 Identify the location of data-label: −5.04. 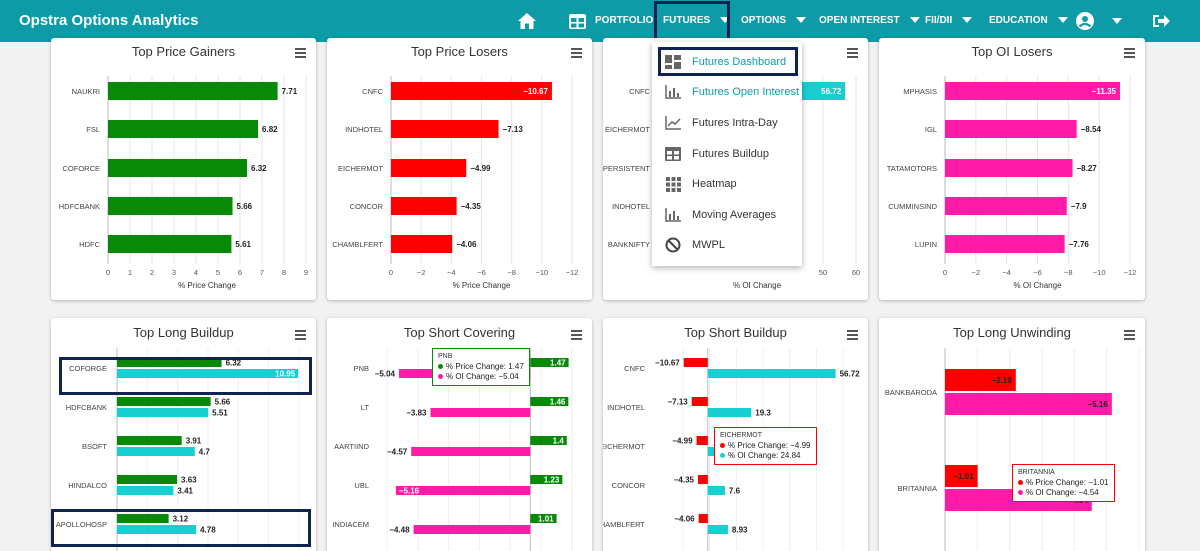
(385, 374).